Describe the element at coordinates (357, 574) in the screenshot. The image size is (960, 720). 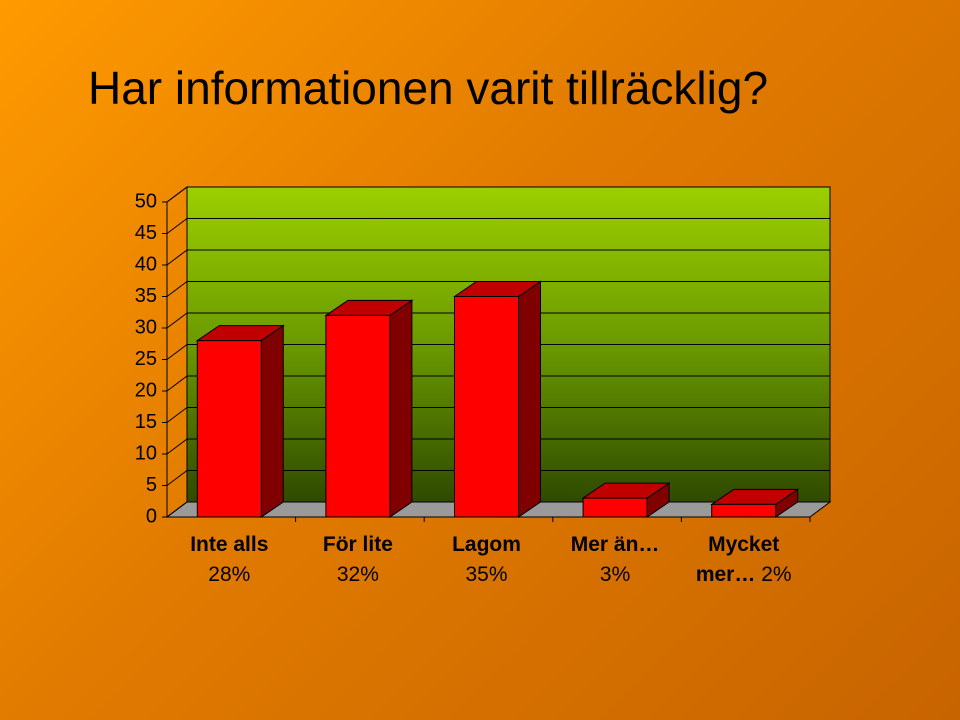
I see `value-label: 32%` at that location.